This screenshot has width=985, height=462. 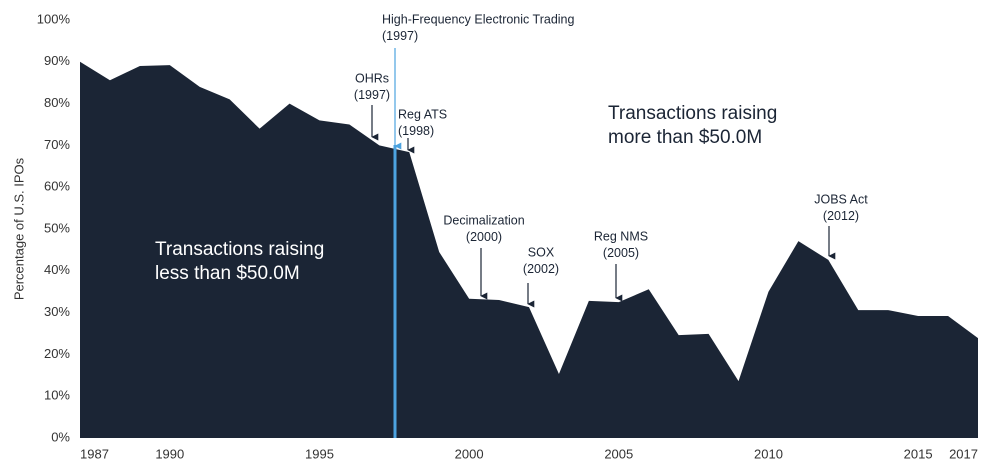 What do you see at coordinates (57, 353) in the screenshot?
I see `y-tick-label: 20%` at bounding box center [57, 353].